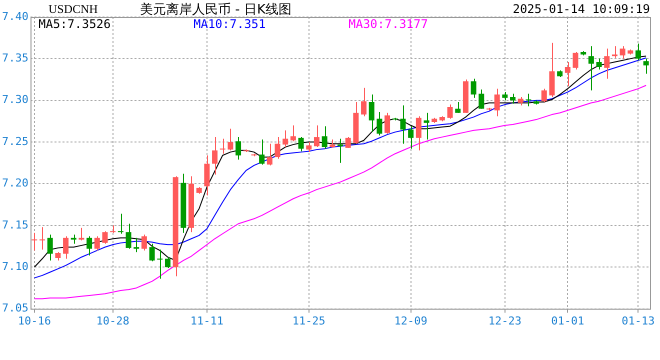 This screenshot has height=360, width=660. Describe the element at coordinates (15, 308) in the screenshot. I see `y-tick-label: 7.05` at that location.